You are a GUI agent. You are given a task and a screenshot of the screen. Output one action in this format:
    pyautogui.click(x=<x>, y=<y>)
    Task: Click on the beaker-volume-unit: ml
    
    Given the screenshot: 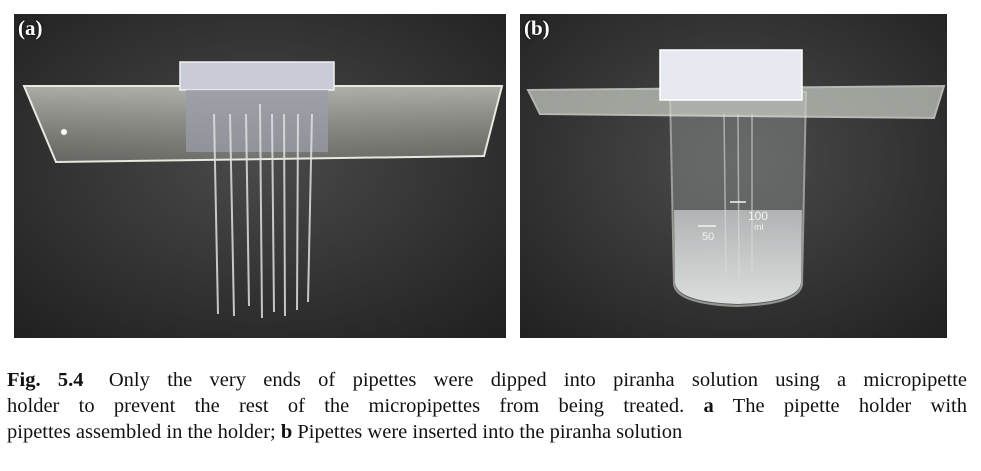 What is the action you would take?
    pyautogui.click(x=759, y=227)
    